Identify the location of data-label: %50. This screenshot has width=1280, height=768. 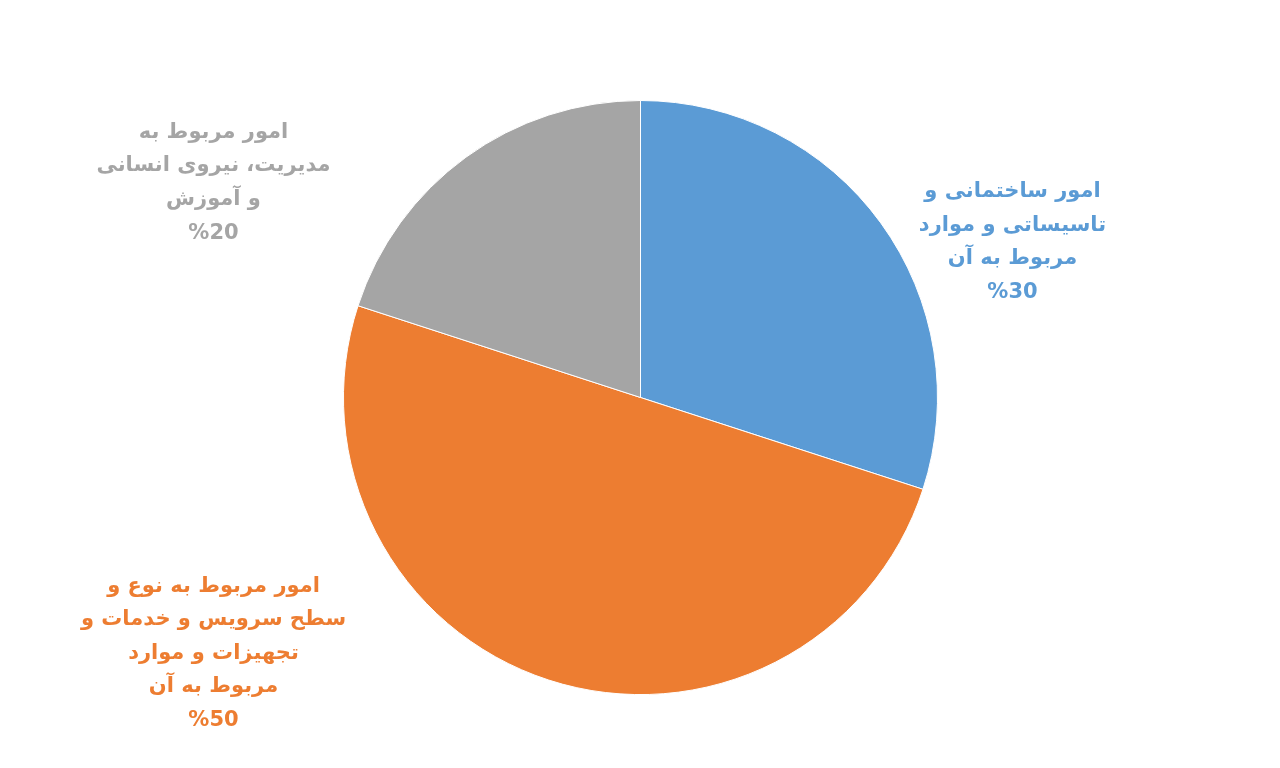
(213, 718).